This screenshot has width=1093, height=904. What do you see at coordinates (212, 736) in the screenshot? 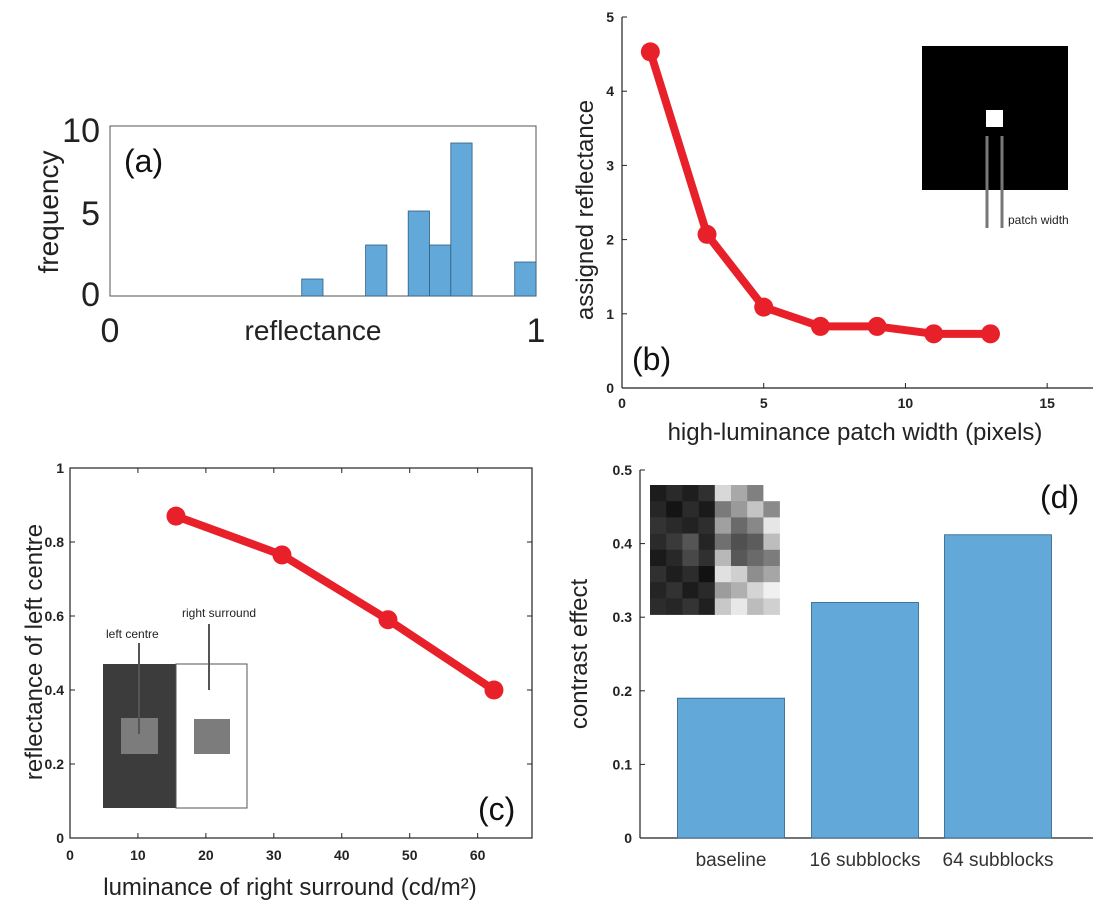
I see `inset-right-centre-patch` at bounding box center [212, 736].